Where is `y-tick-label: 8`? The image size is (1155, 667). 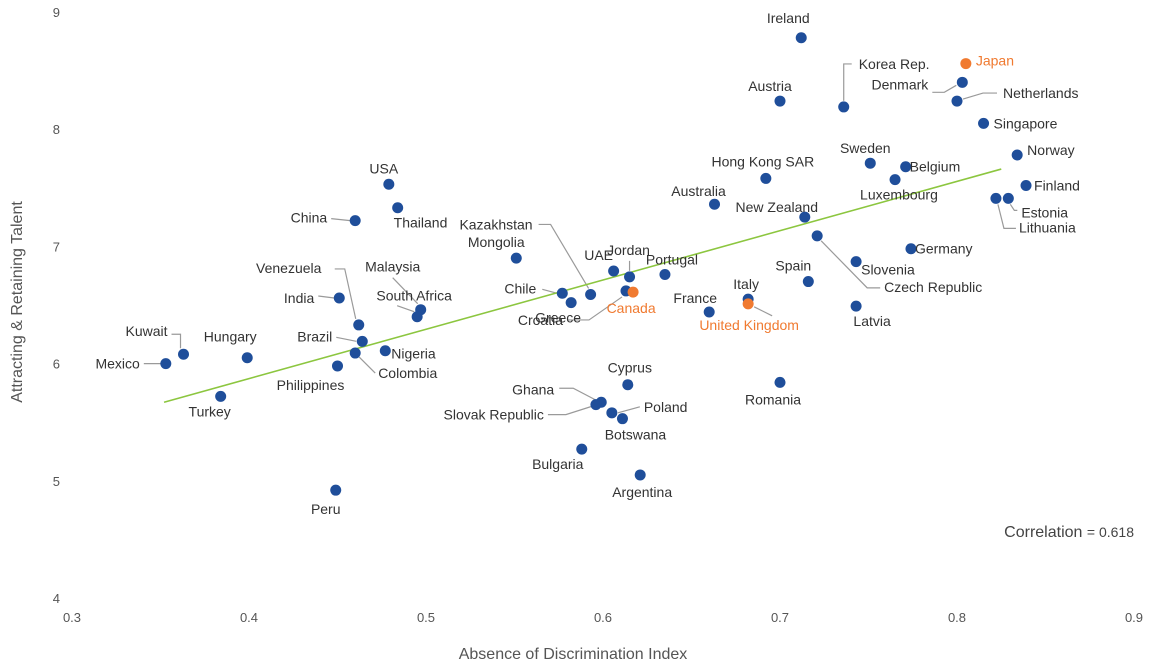
y-tick-label: 8 is located at coordinates (56, 129).